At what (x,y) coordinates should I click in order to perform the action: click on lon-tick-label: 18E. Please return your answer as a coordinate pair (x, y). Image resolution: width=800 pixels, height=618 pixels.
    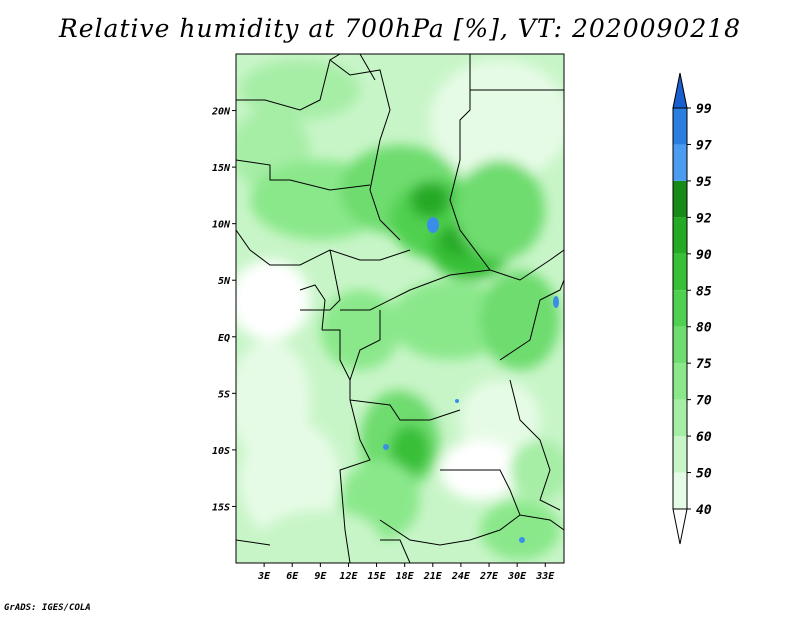
    Looking at the image, I should click on (405, 576).